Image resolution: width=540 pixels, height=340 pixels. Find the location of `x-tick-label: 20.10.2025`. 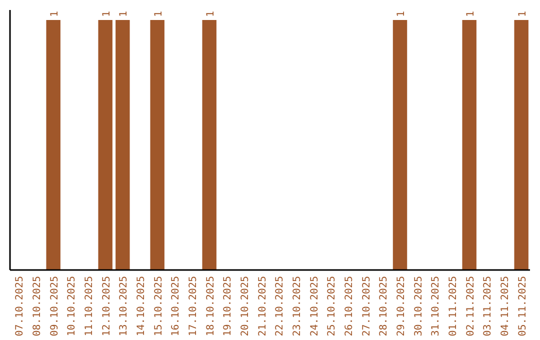

x-tick-label: 20.10.2025 is located at coordinates (245, 306).